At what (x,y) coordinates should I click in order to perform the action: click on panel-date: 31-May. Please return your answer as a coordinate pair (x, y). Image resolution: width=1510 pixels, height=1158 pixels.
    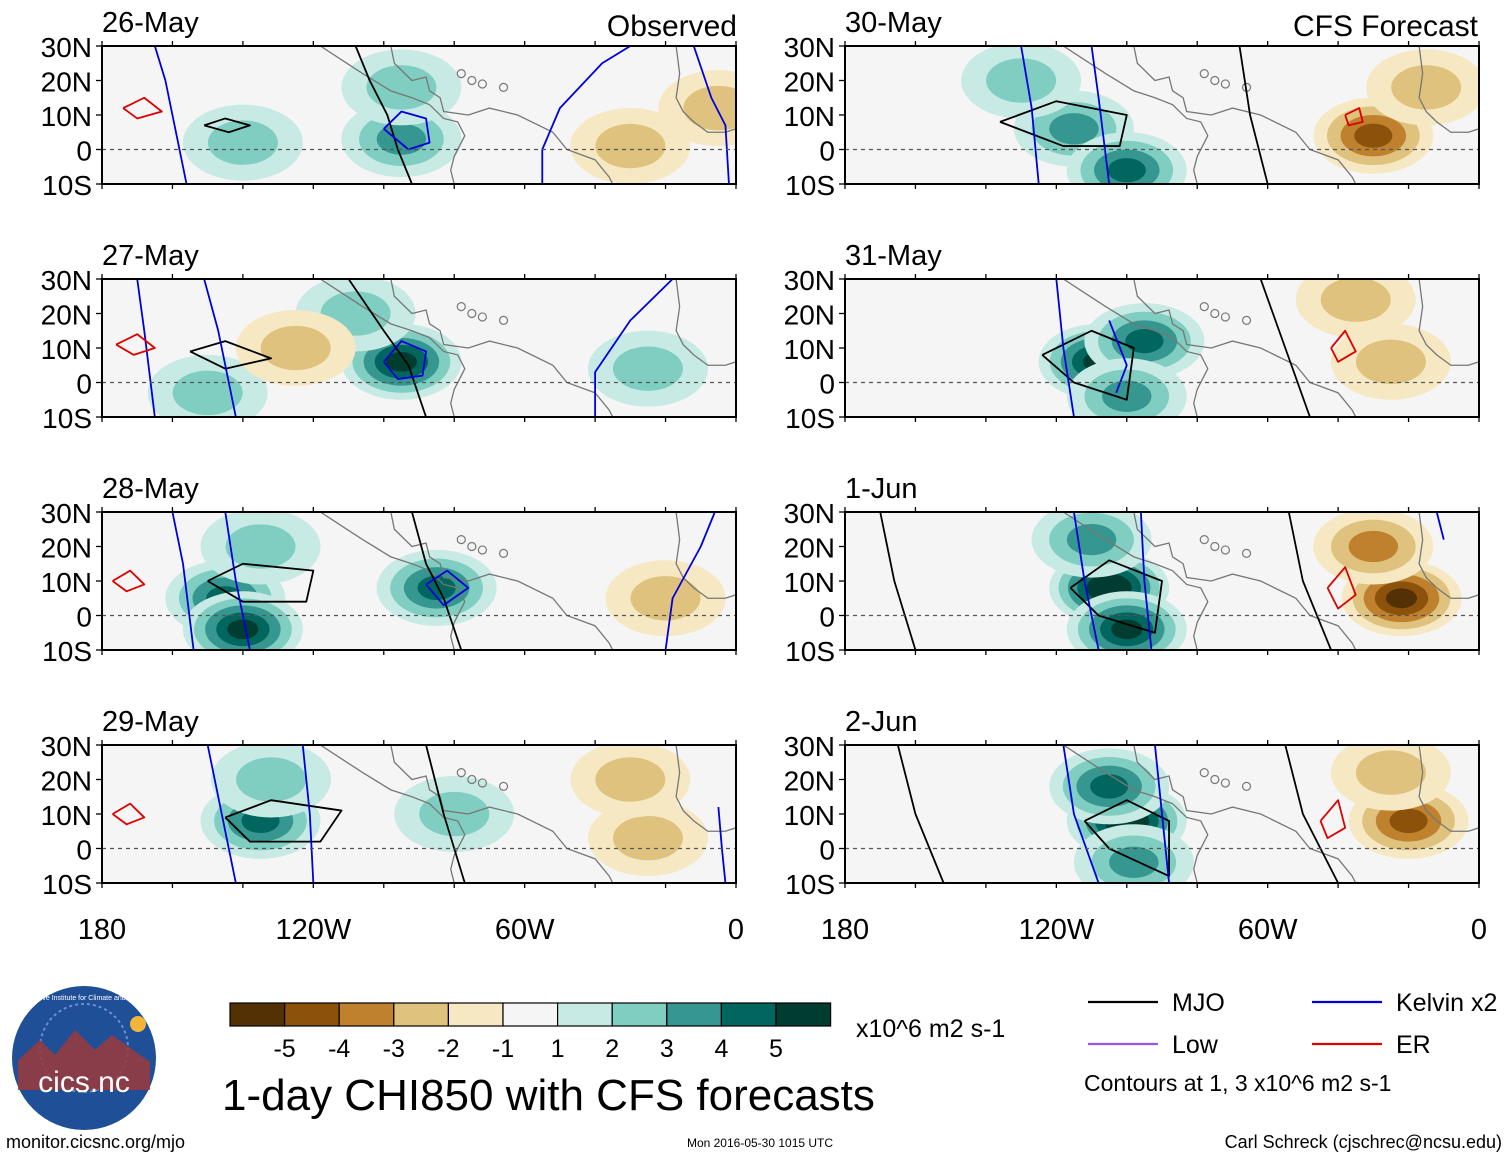
    Looking at the image, I should click on (893, 256).